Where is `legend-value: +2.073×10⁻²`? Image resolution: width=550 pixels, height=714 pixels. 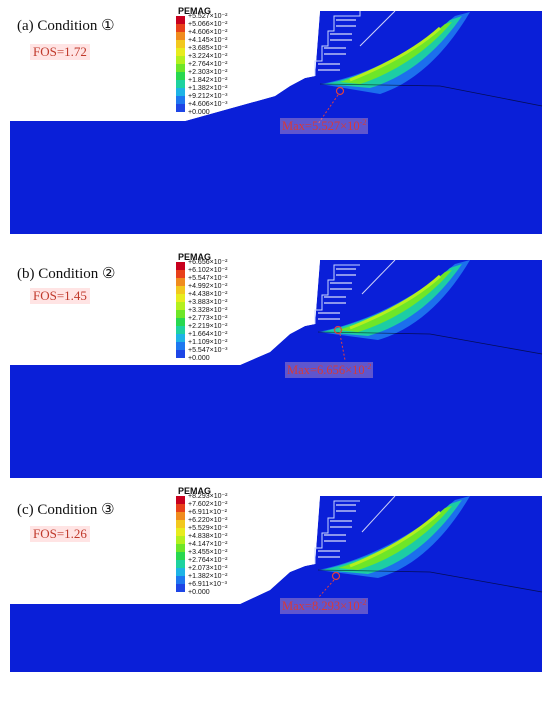
legend-value: +2.073×10⁻² is located at coordinates (208, 568).